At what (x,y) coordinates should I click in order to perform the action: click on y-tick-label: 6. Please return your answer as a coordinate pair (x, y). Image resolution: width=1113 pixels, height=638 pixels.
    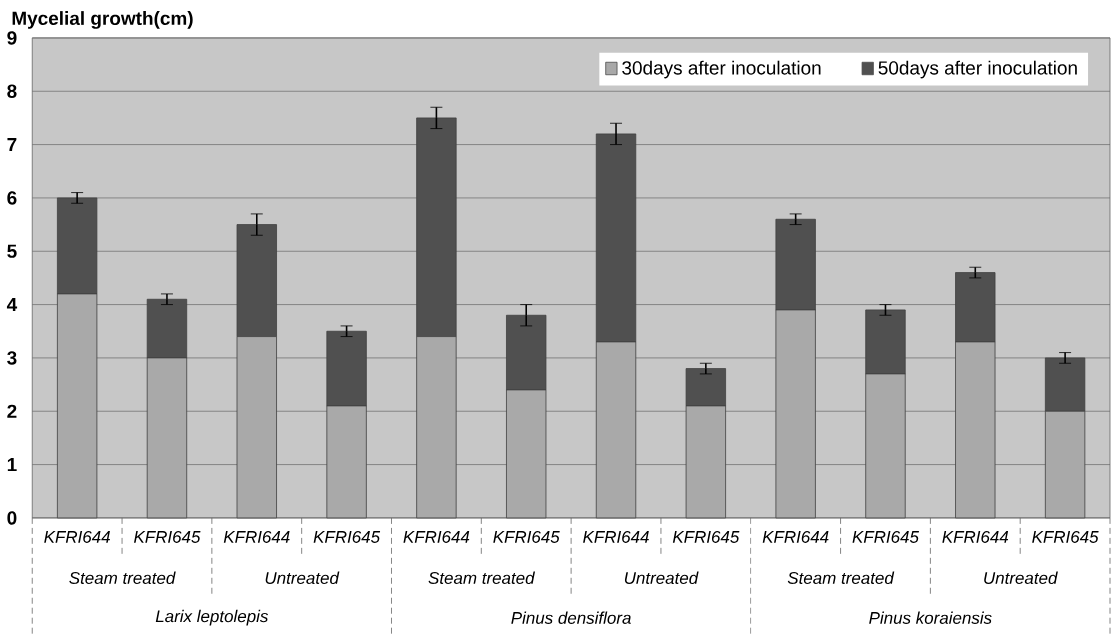
    Looking at the image, I should click on (12, 198).